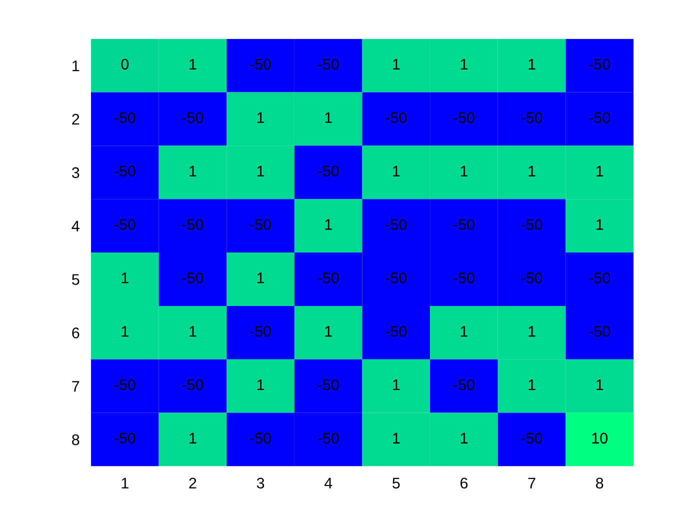 This screenshot has width=700, height=525. What do you see at coordinates (532, 483) in the screenshot?
I see `x-tick-label: 7` at bounding box center [532, 483].